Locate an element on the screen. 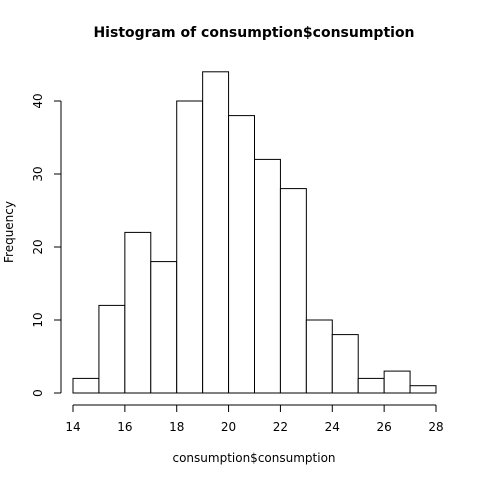 Image resolution: width=480 pixels, height=480 pixels. x-axis-label: consumption$consumption is located at coordinates (253, 458).